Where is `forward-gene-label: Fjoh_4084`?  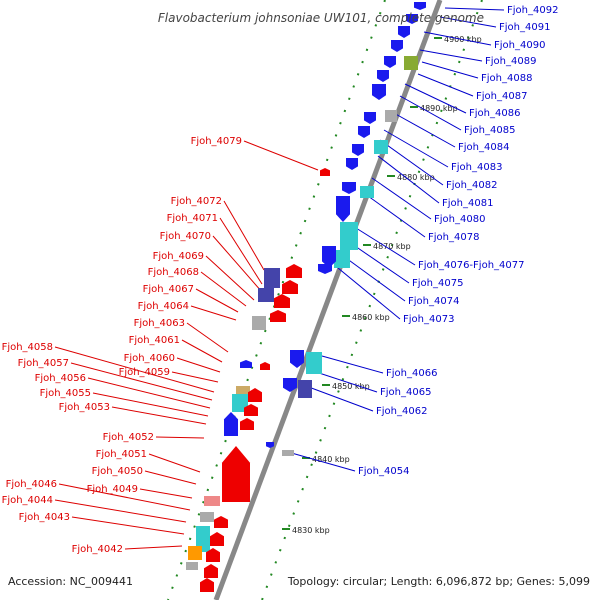 forward-gene-label: Fjoh_4084 is located at coordinates (483, 147).